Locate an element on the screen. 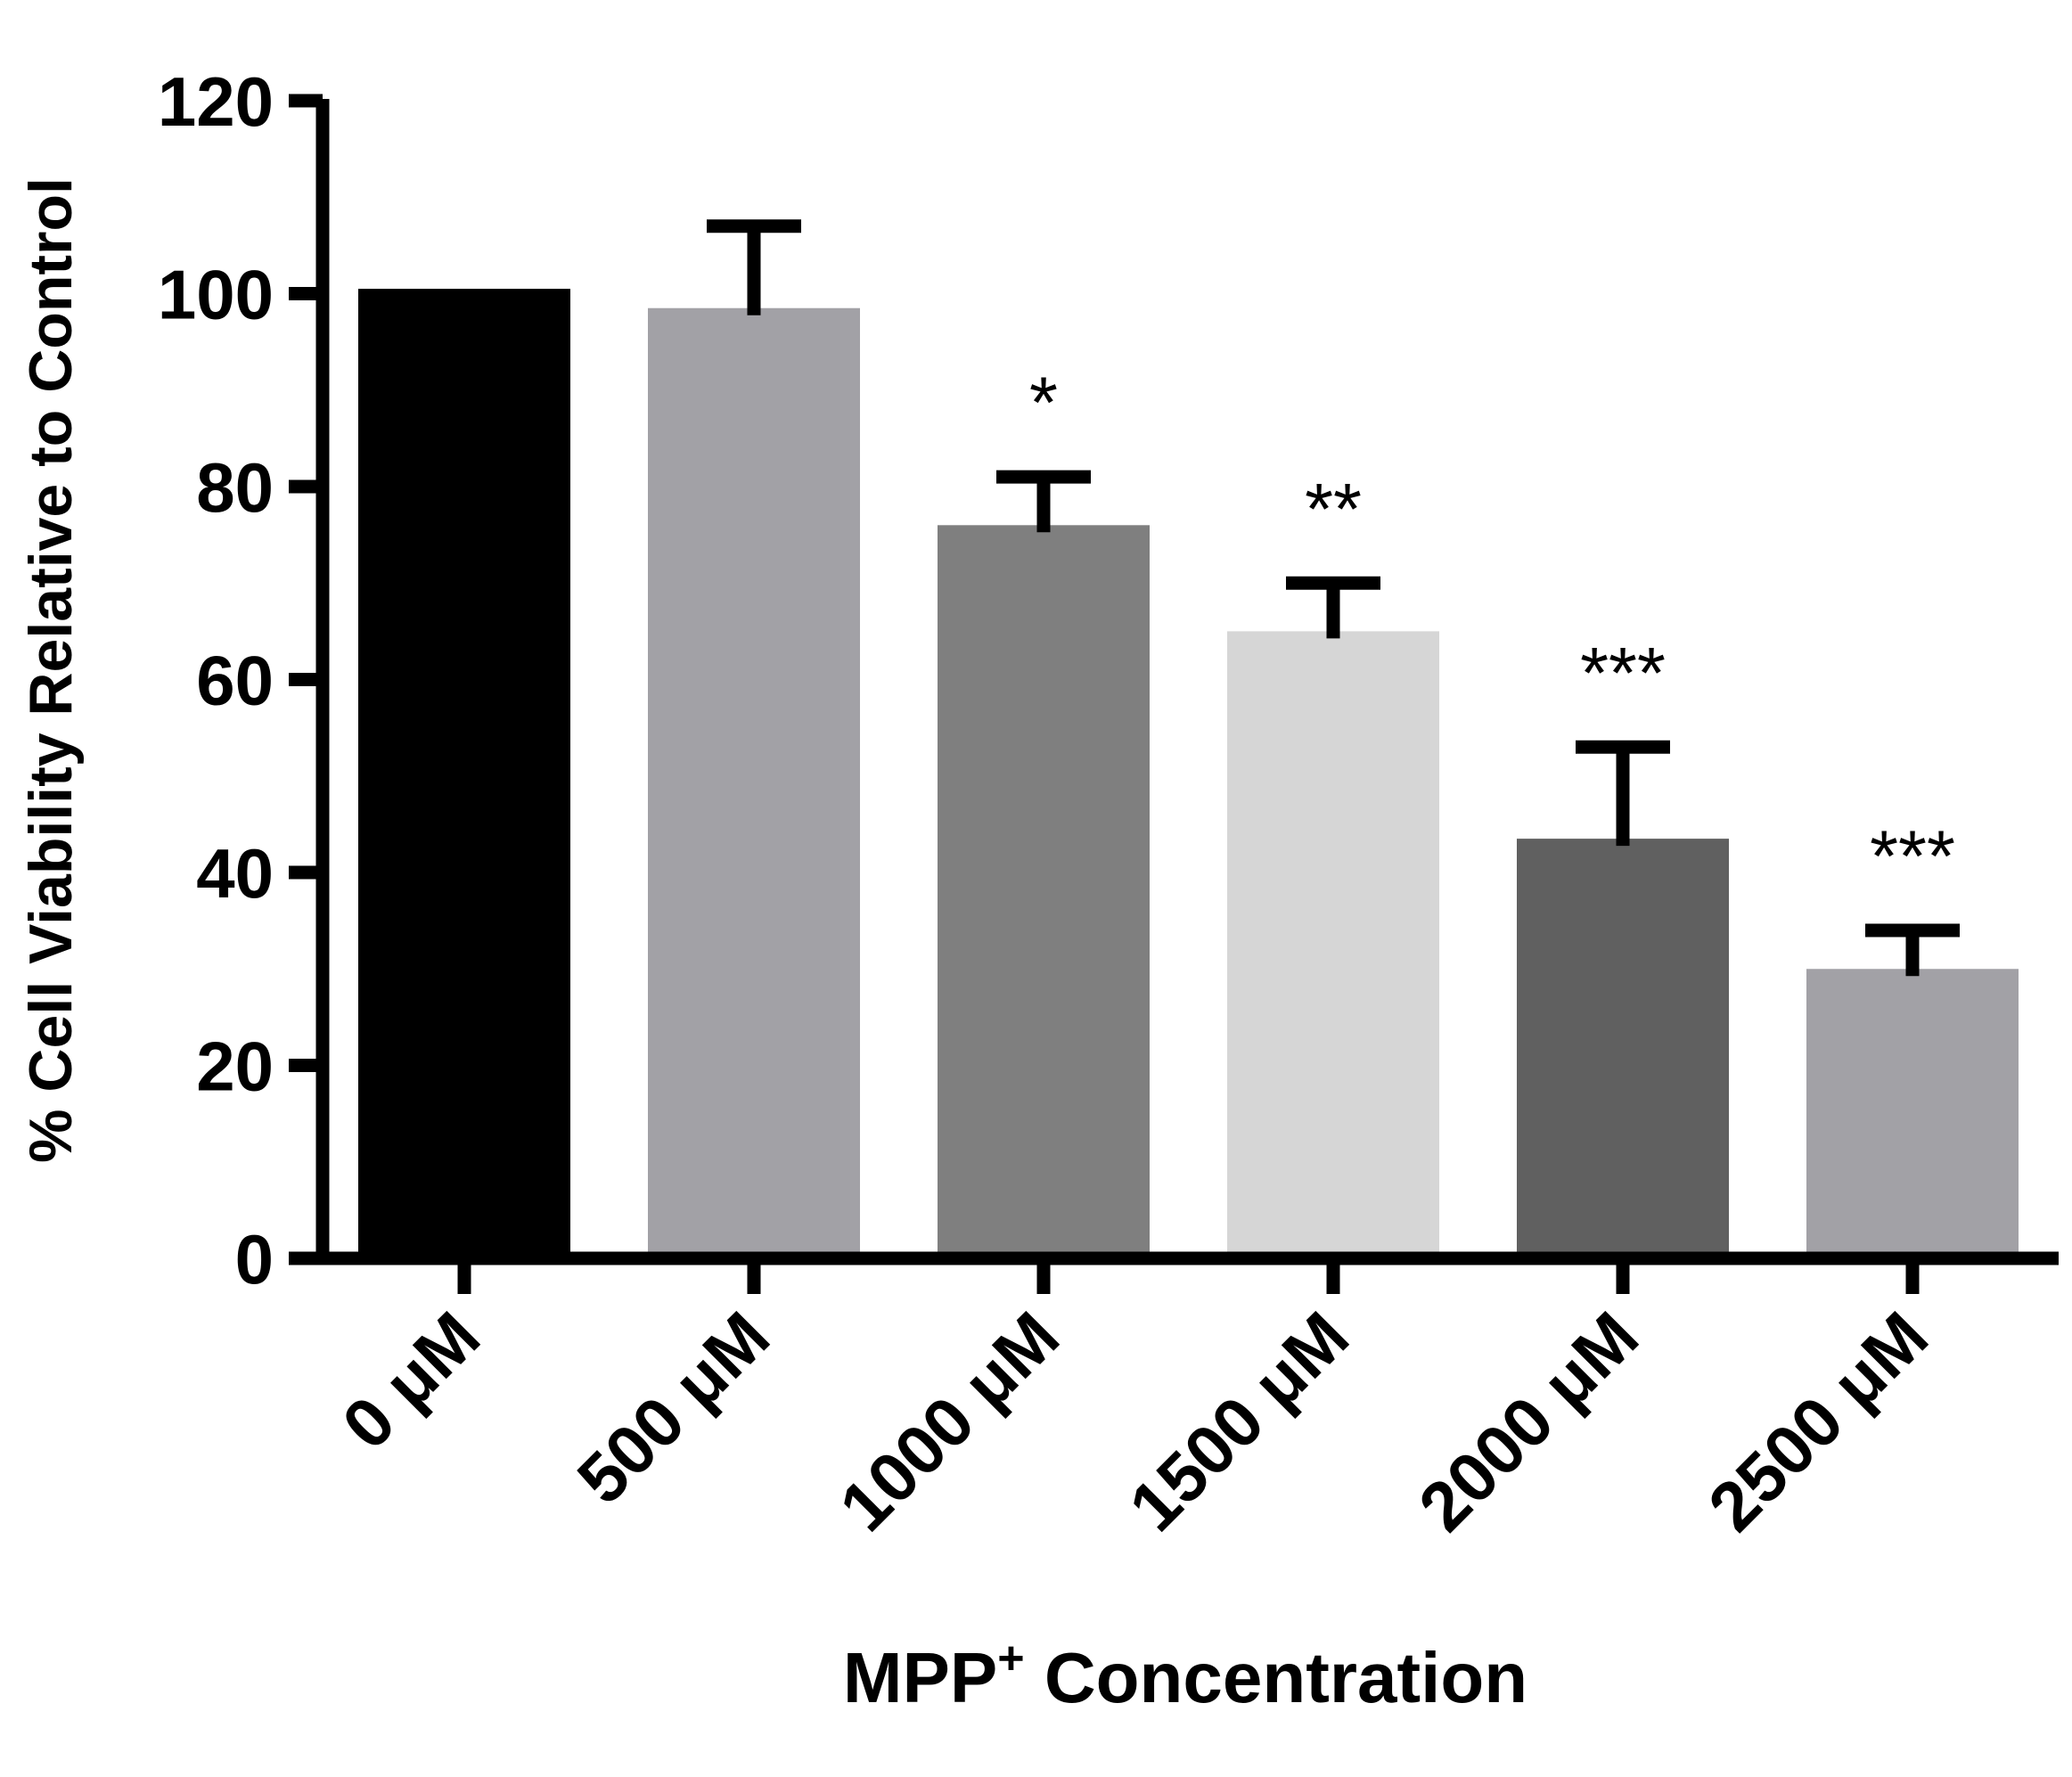  significance-label-5: *** is located at coordinates (1913, 857).